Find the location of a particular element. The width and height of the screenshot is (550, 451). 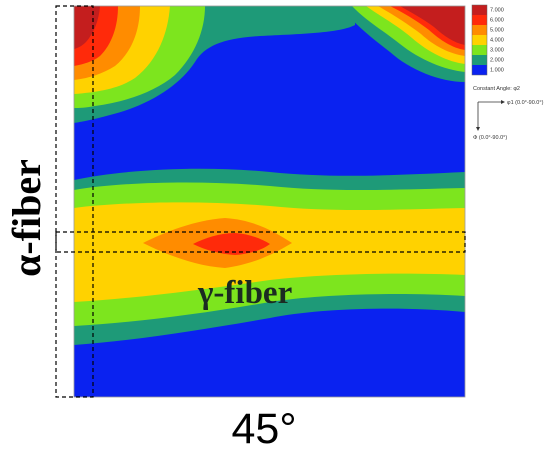

legend-label-7: 7.000 is located at coordinates (497, 11).